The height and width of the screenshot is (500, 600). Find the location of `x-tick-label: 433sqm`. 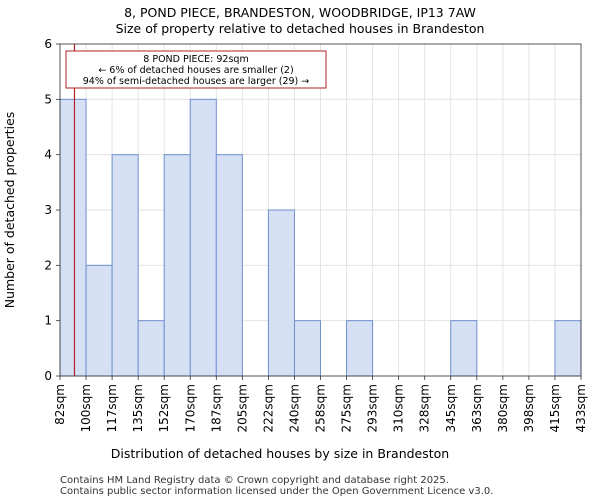

x-tick-label: 433sqm is located at coordinates (581, 408).